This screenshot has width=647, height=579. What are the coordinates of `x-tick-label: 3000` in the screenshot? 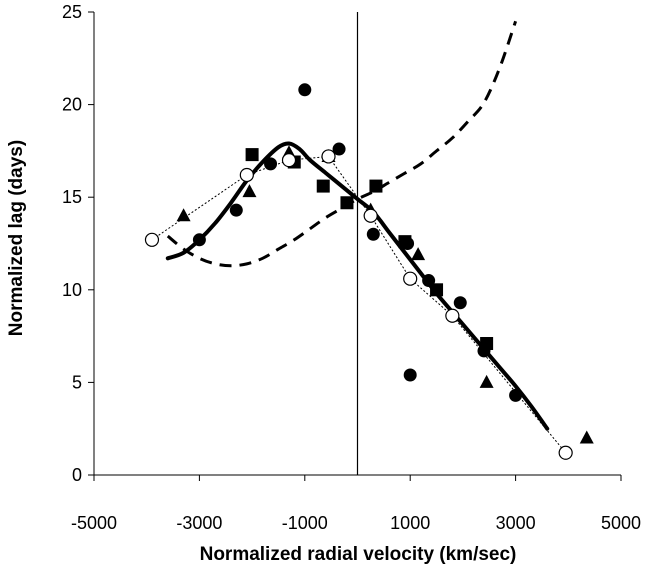 It's located at (516, 523).